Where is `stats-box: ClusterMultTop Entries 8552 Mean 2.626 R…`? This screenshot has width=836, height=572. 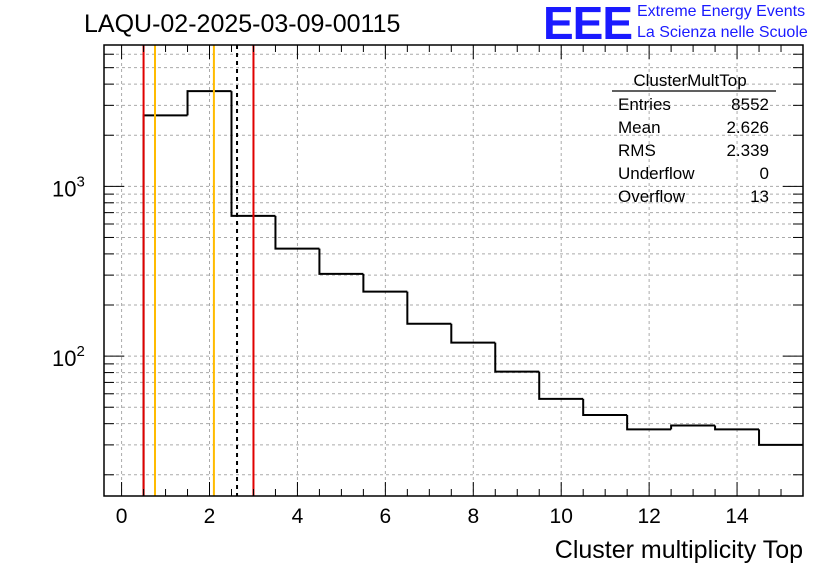
stats-box: ClusterMultTop Entries 8552 Mean 2.626 R… is located at coordinates (694, 138).